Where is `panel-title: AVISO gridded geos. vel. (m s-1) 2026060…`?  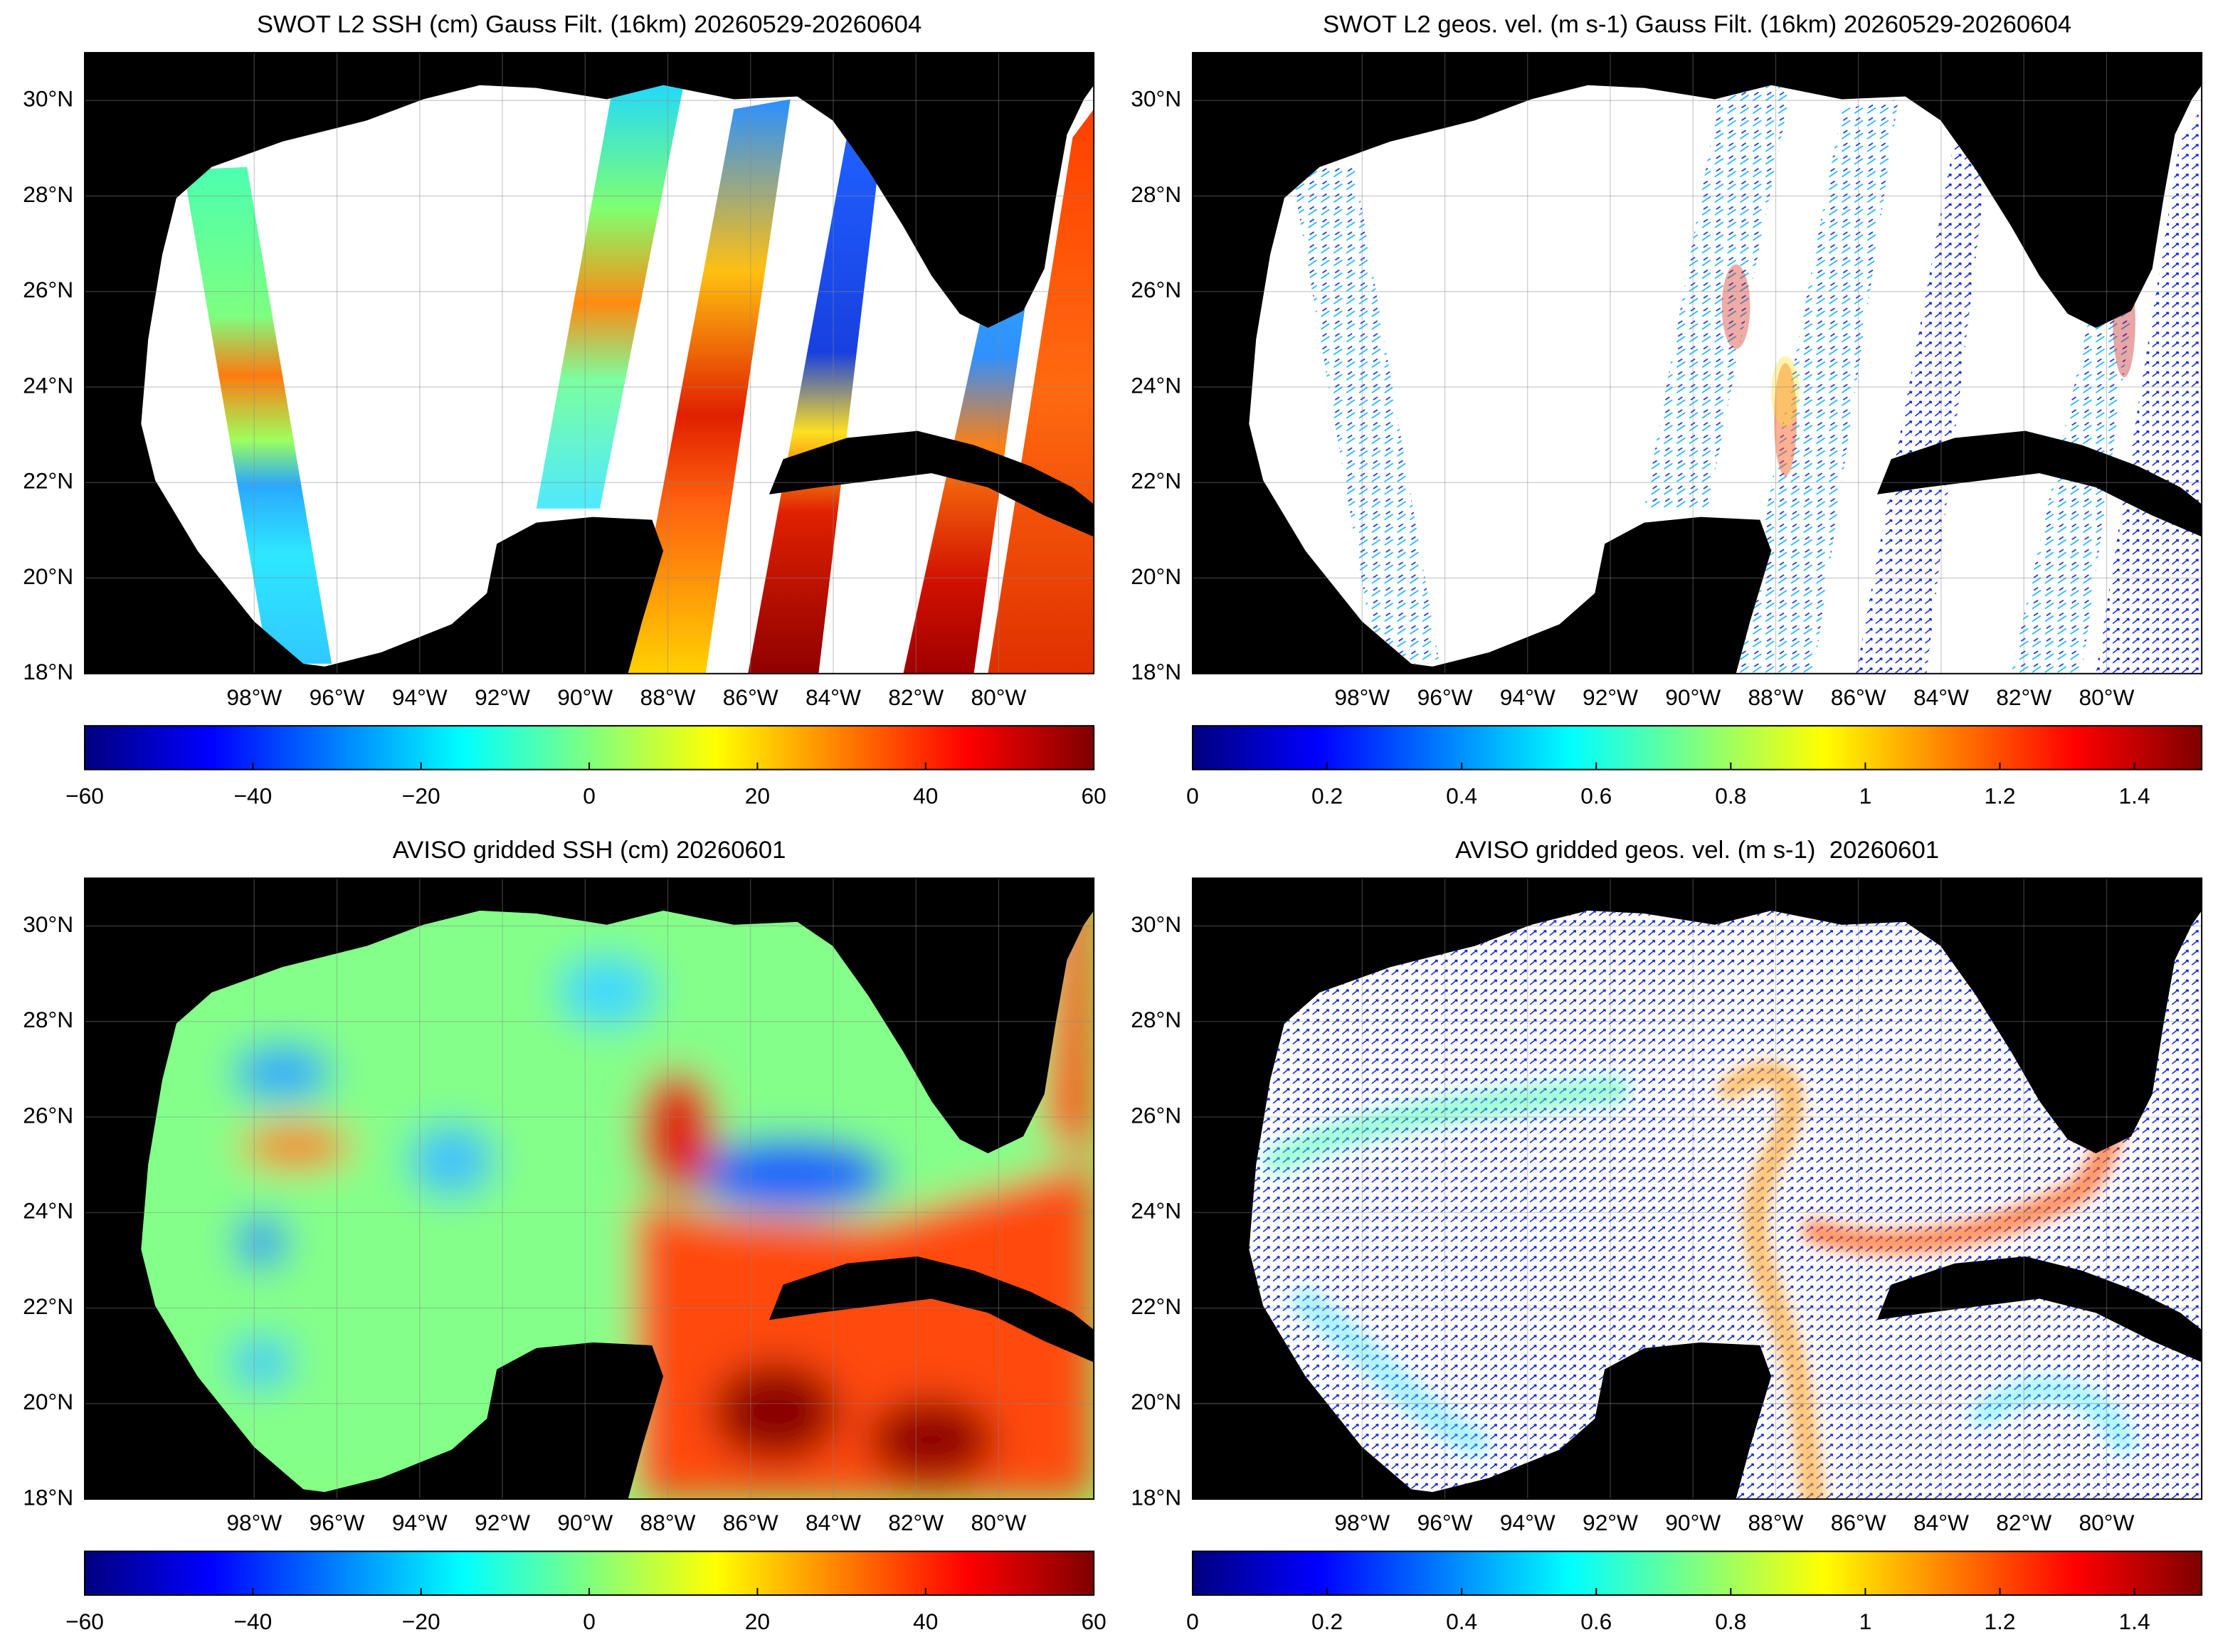 panel-title: AVISO gridded geos. vel. (m s-1) 2026060… is located at coordinates (1697, 850).